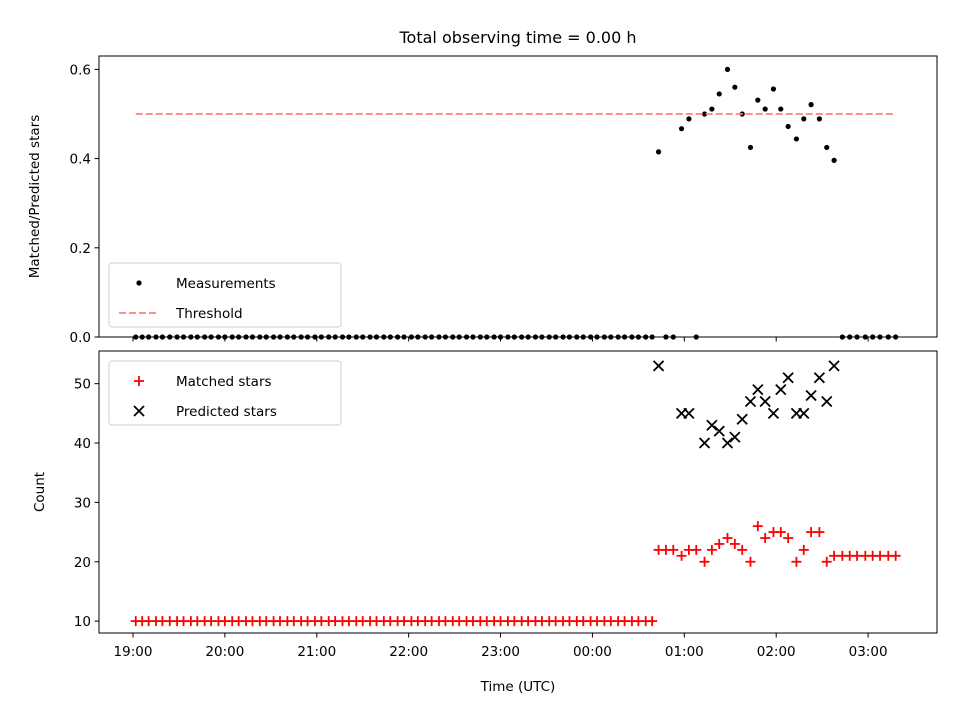 This screenshot has height=720, width=960. What do you see at coordinates (226, 284) in the screenshot?
I see `legend-label: Measurements` at bounding box center [226, 284].